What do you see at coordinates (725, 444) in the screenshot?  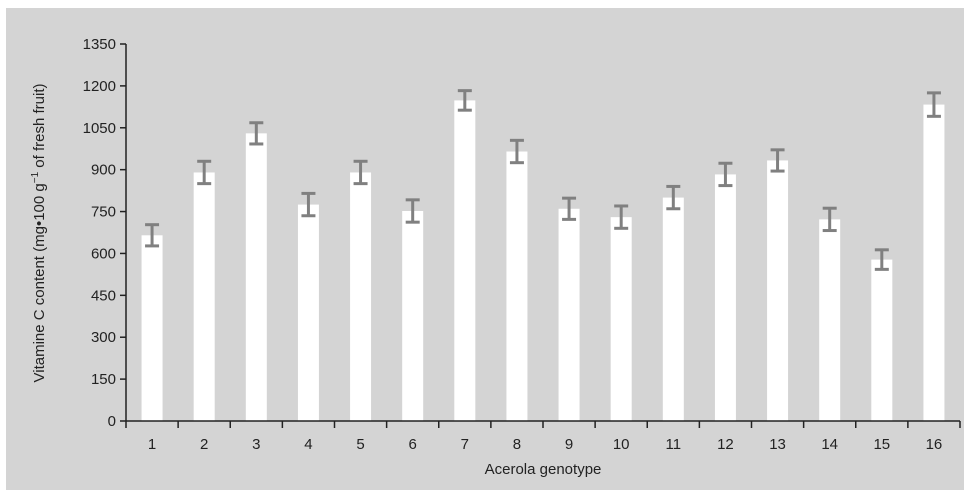 I see `x-tick-label: 12` at bounding box center [725, 444].